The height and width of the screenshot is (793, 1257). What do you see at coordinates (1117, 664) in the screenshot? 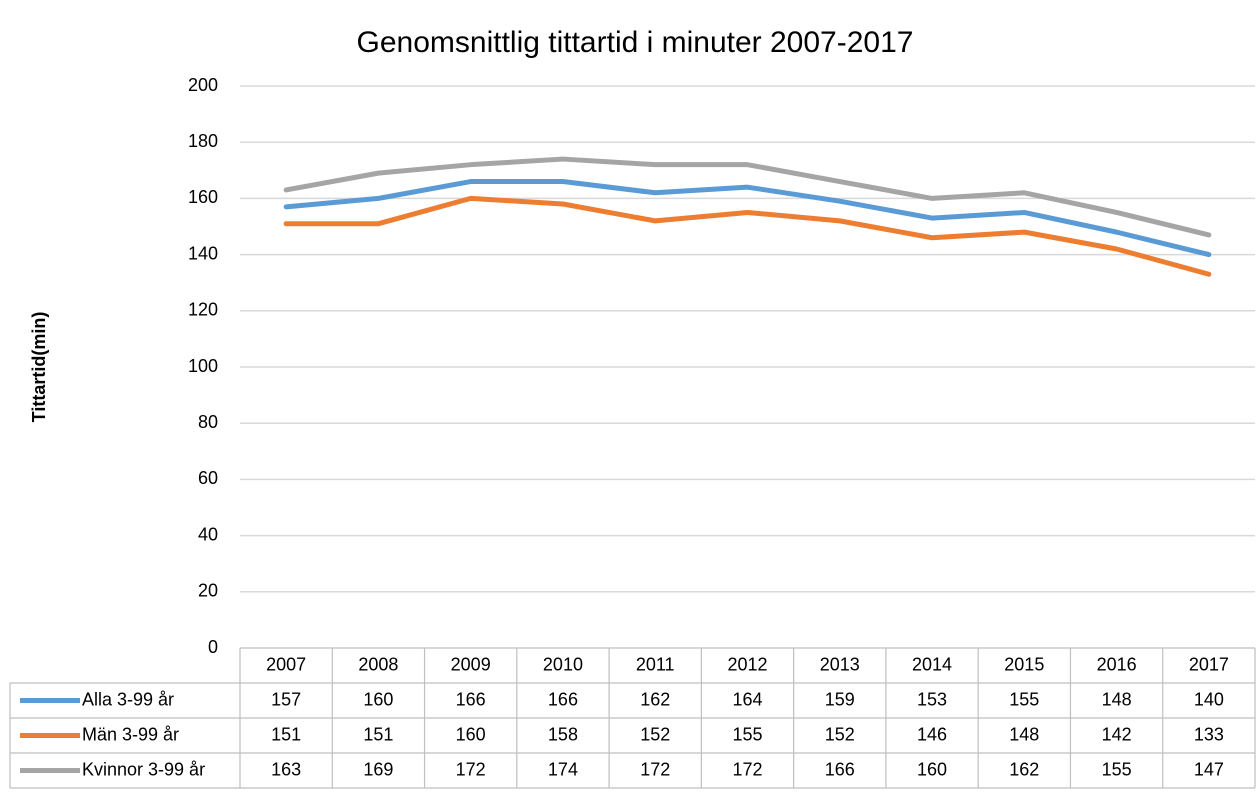
I see `x-tick-label: 2016` at bounding box center [1117, 664].